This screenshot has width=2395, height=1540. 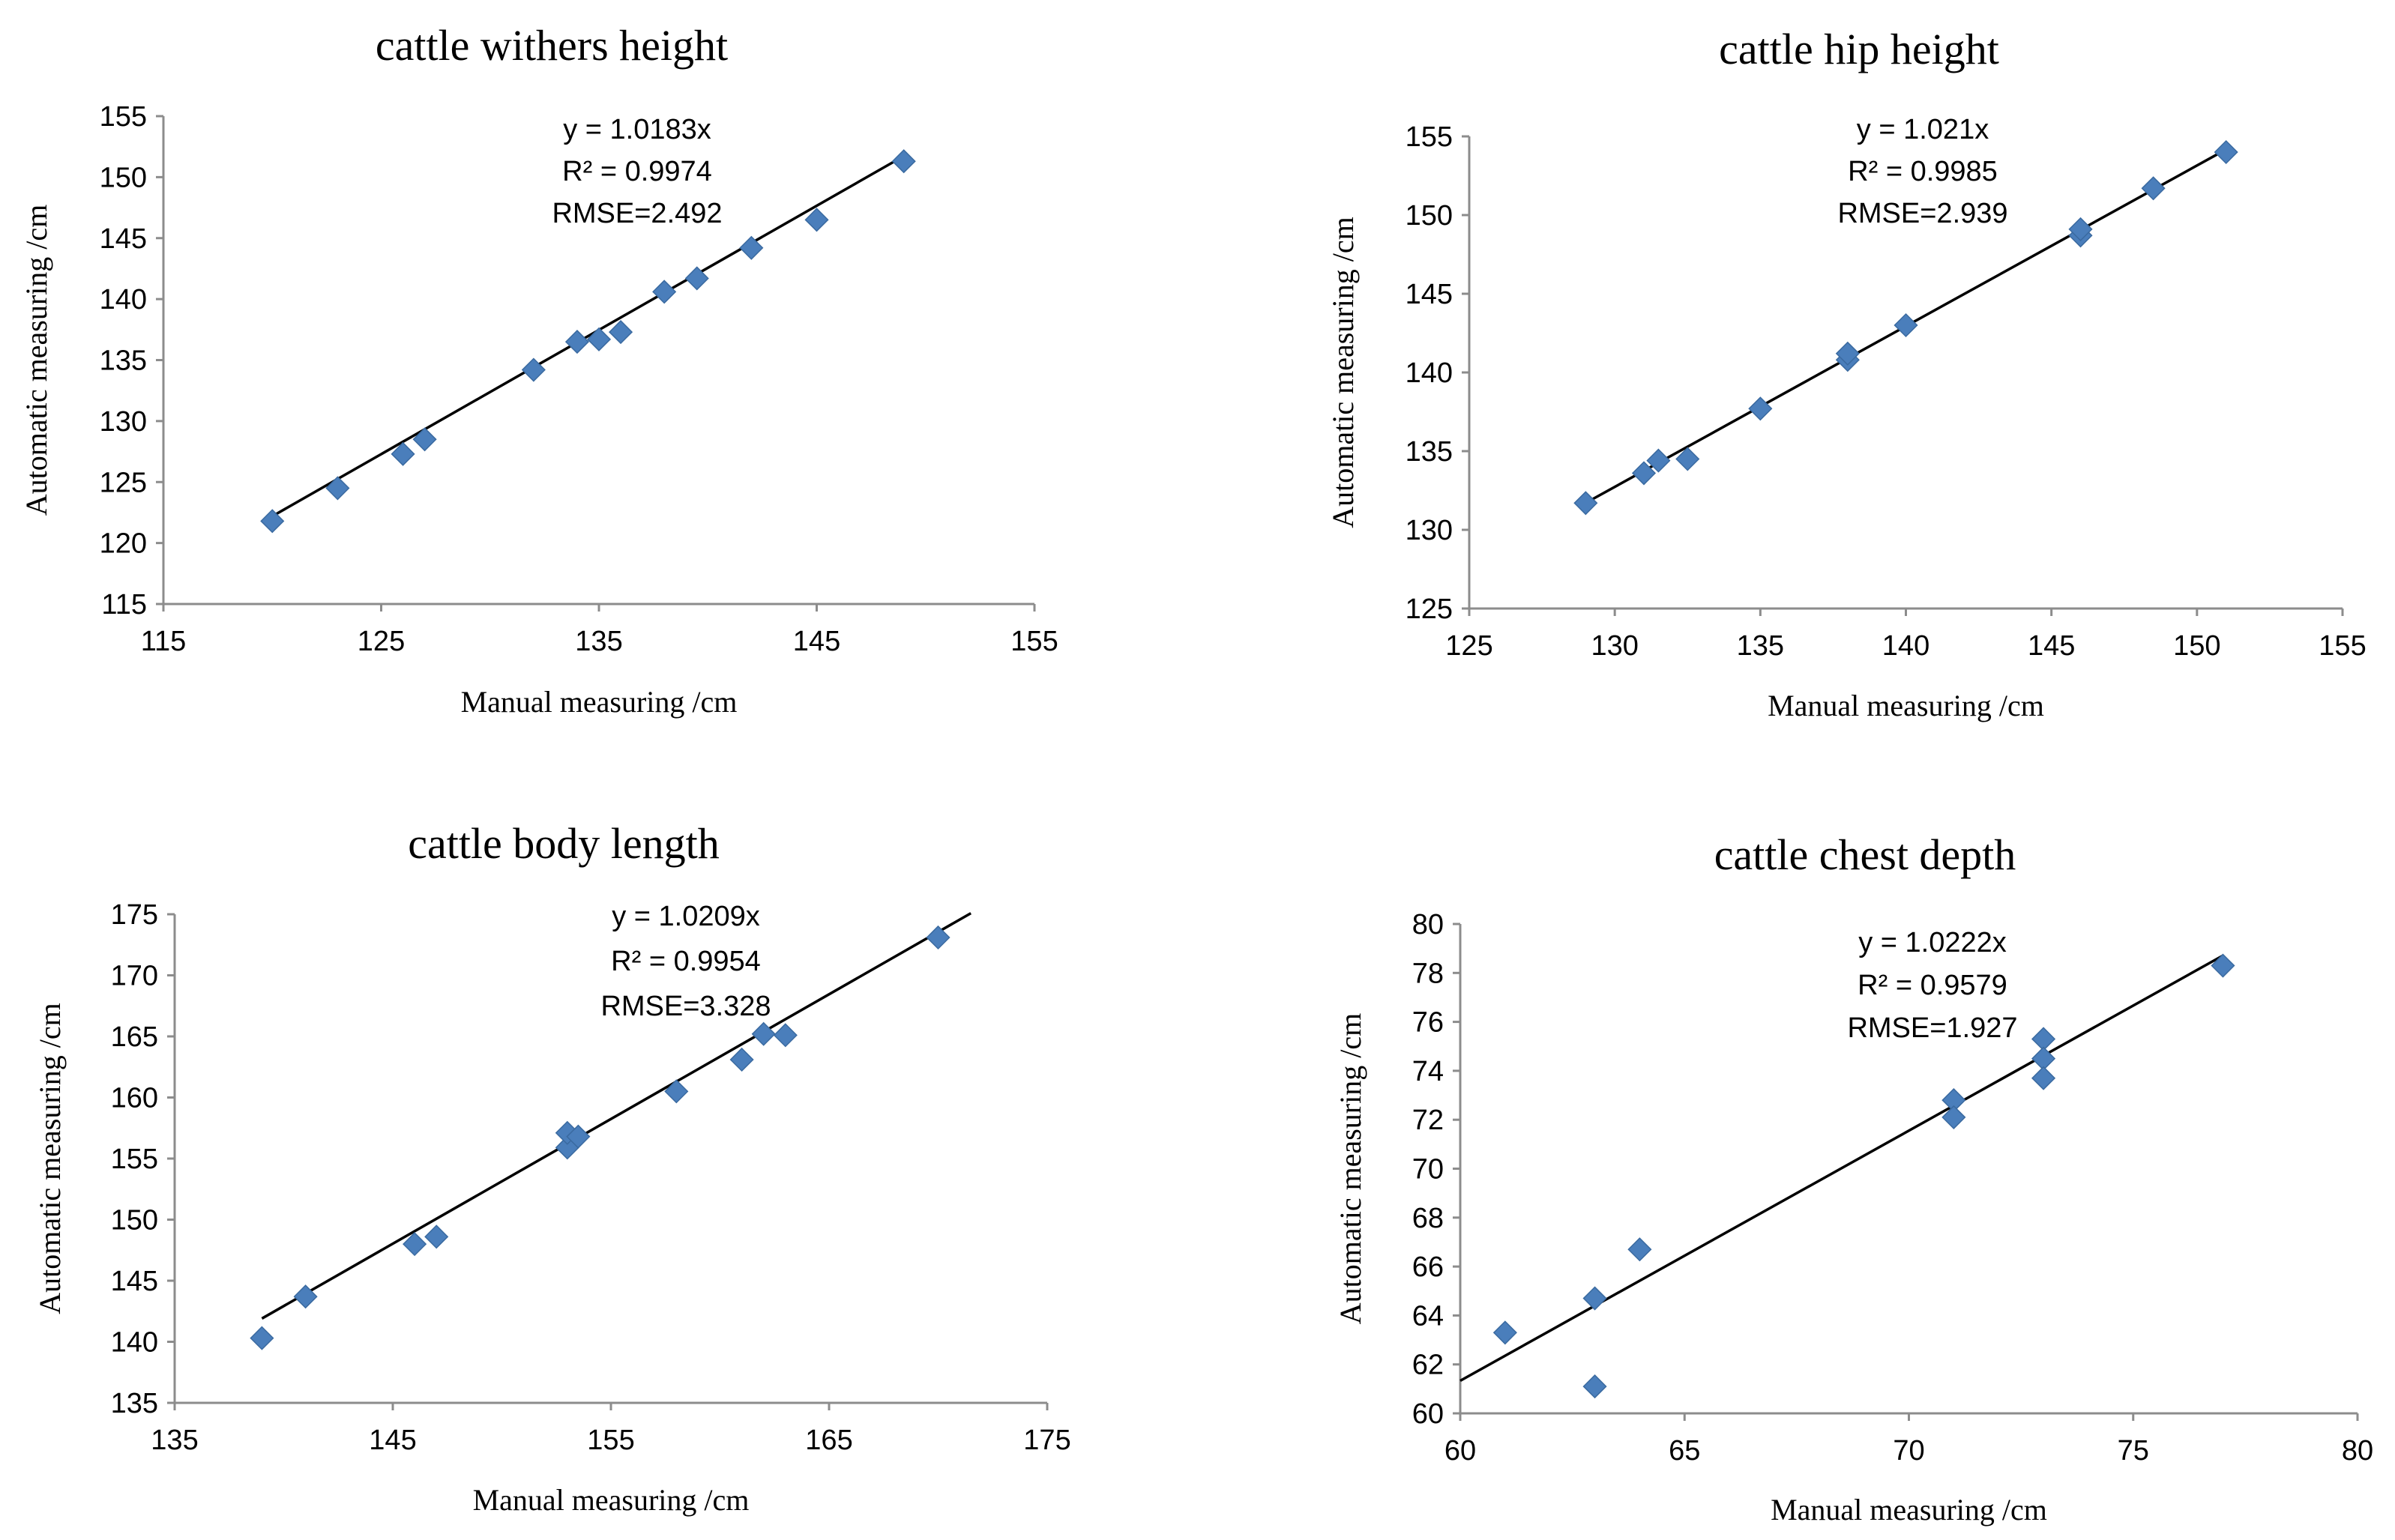 What do you see at coordinates (1428, 1316) in the screenshot?
I see `y-tick-label: 64` at bounding box center [1428, 1316].